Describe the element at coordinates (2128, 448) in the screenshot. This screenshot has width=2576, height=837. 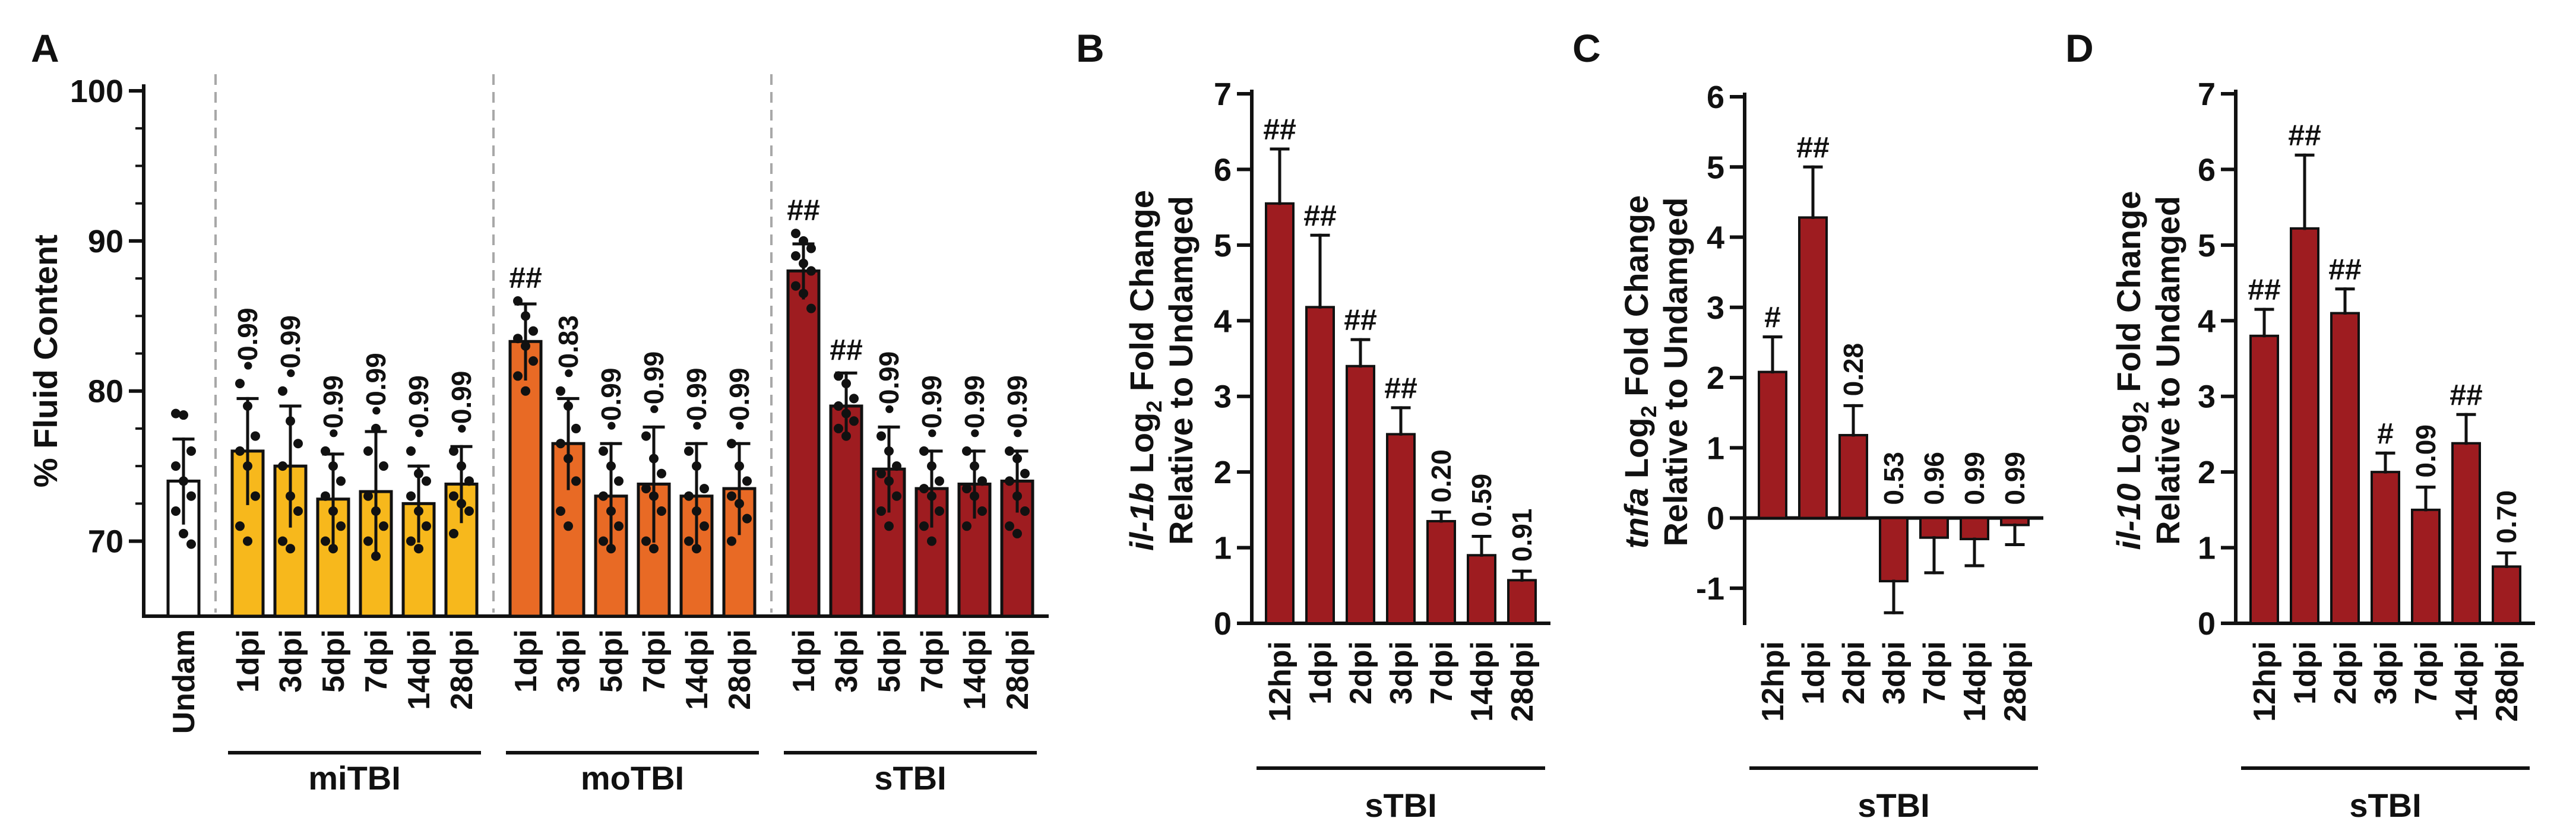
I see `y-axis-log: Log` at that location.